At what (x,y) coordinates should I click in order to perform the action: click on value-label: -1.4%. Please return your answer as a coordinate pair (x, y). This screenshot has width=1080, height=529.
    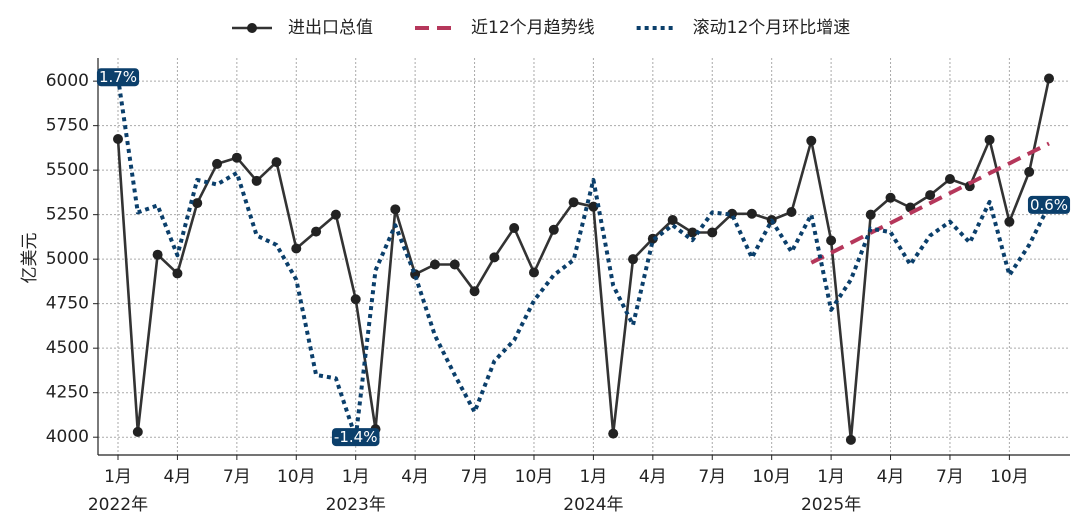
    Looking at the image, I should click on (355, 437).